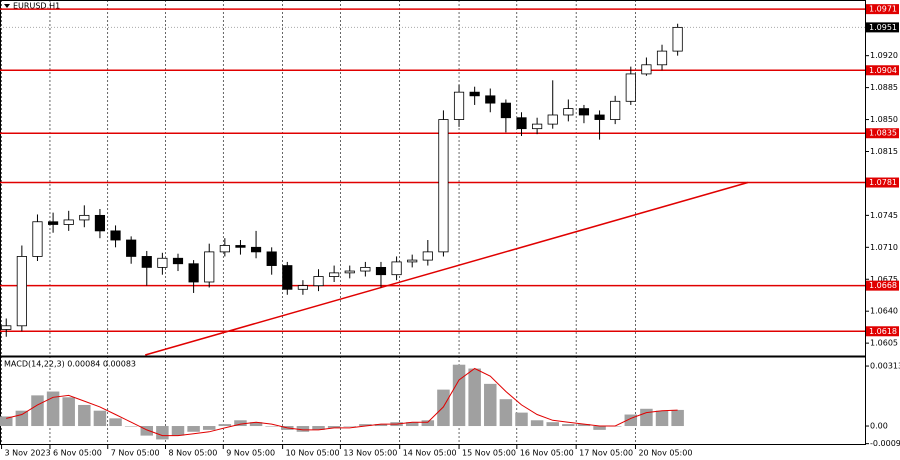  What do you see at coordinates (884, 151) in the screenshot?
I see `y-tick-label: 1.0815` at bounding box center [884, 151].